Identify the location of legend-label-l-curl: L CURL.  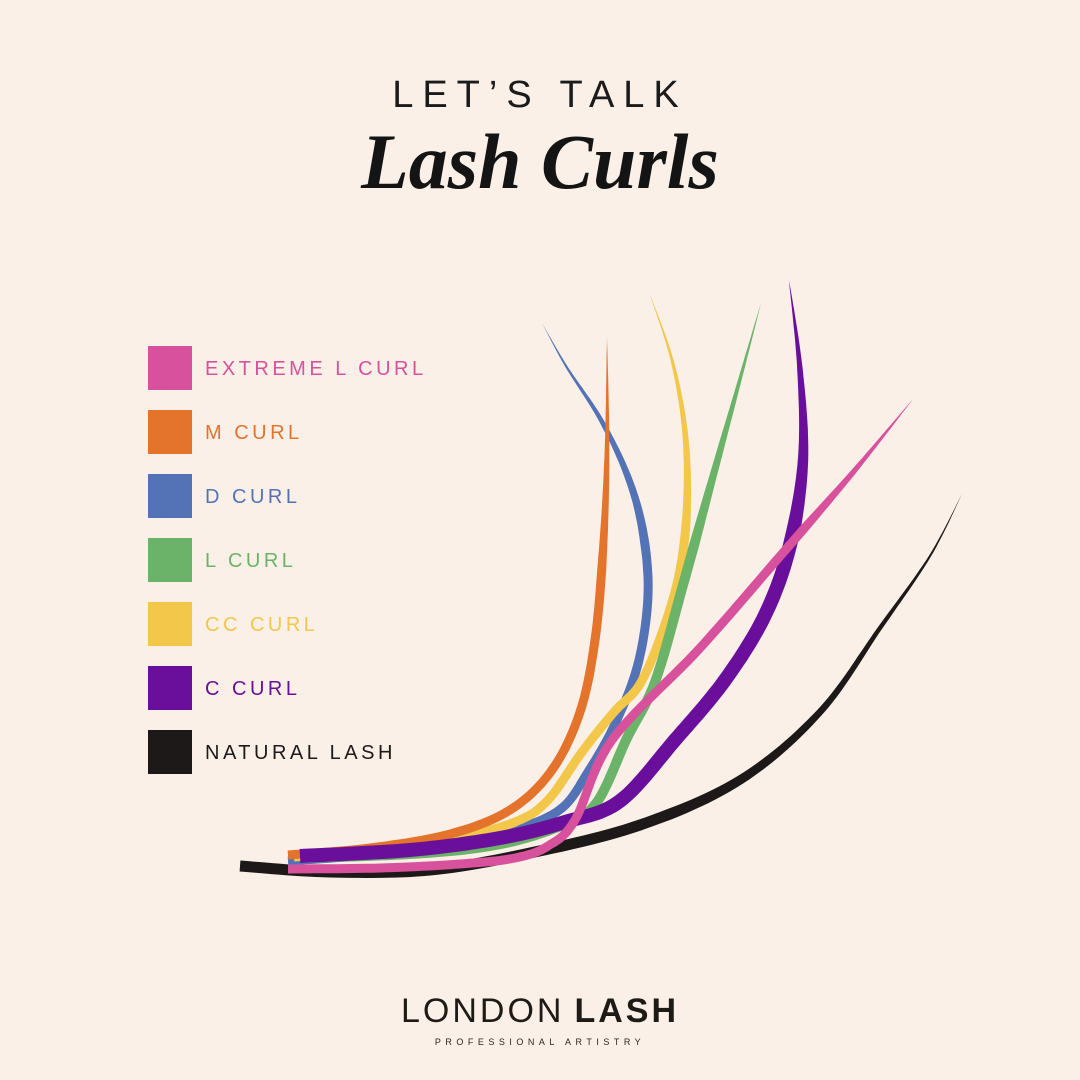
(251, 560).